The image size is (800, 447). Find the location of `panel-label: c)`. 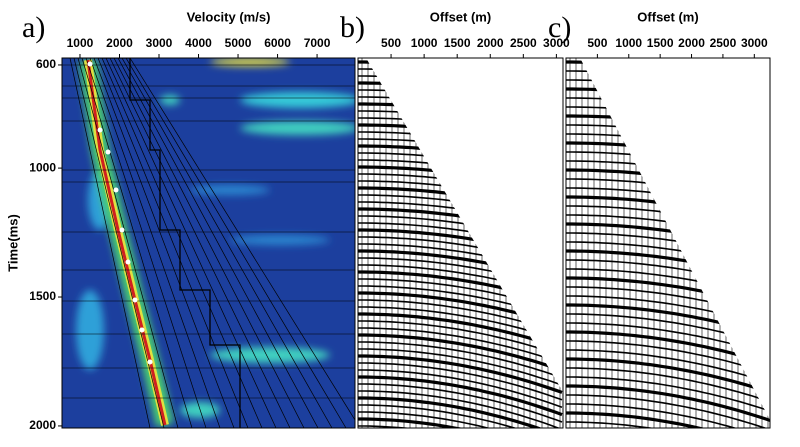

panel-label: c) is located at coordinates (559, 27).